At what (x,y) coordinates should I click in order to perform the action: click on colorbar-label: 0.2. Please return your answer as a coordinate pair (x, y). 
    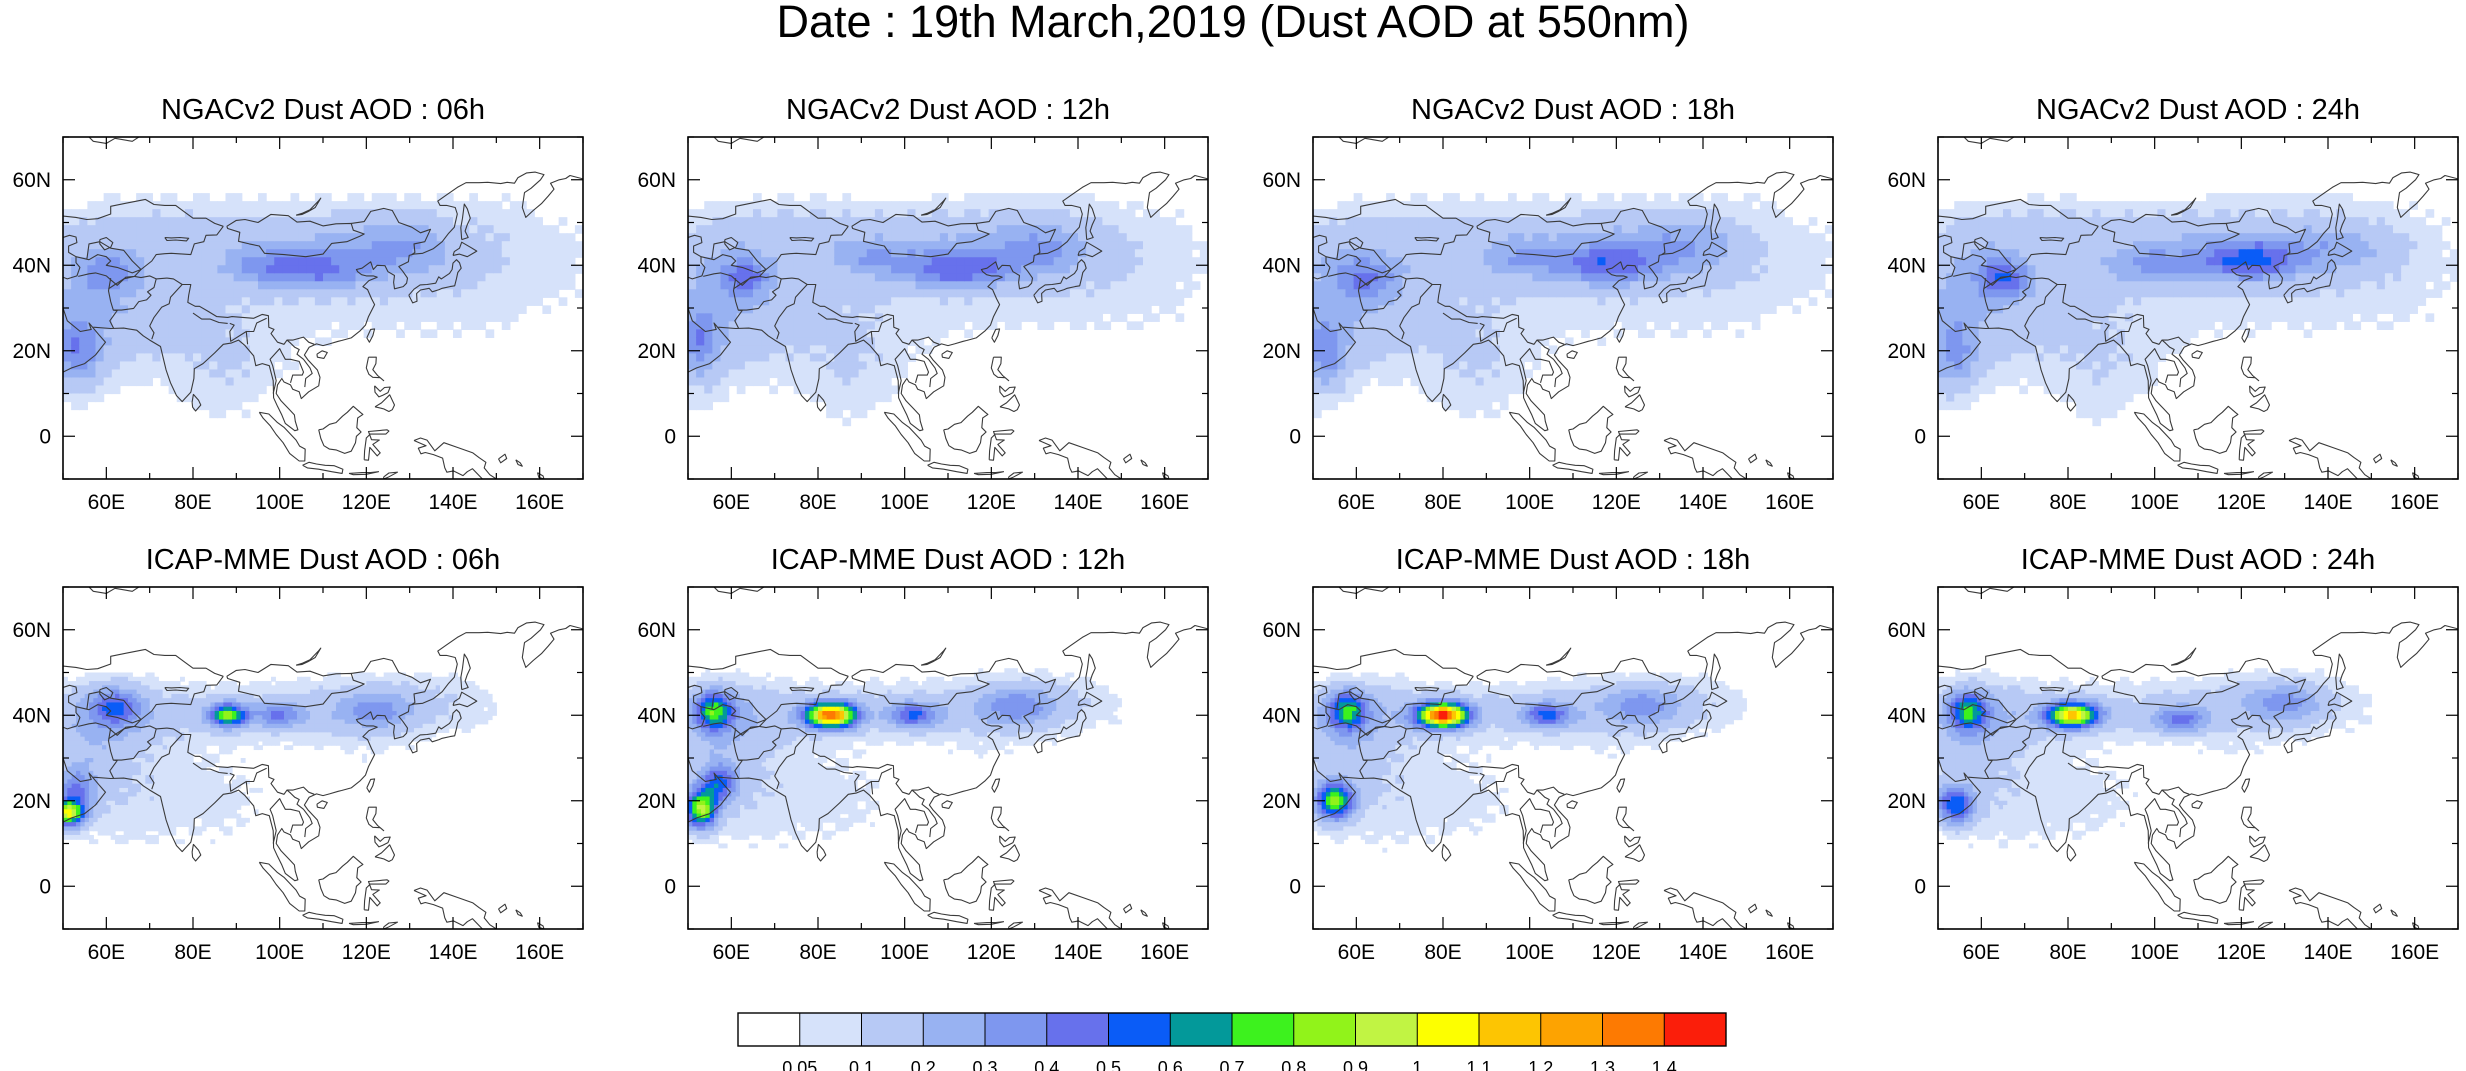
    Looking at the image, I should click on (923, 1064).